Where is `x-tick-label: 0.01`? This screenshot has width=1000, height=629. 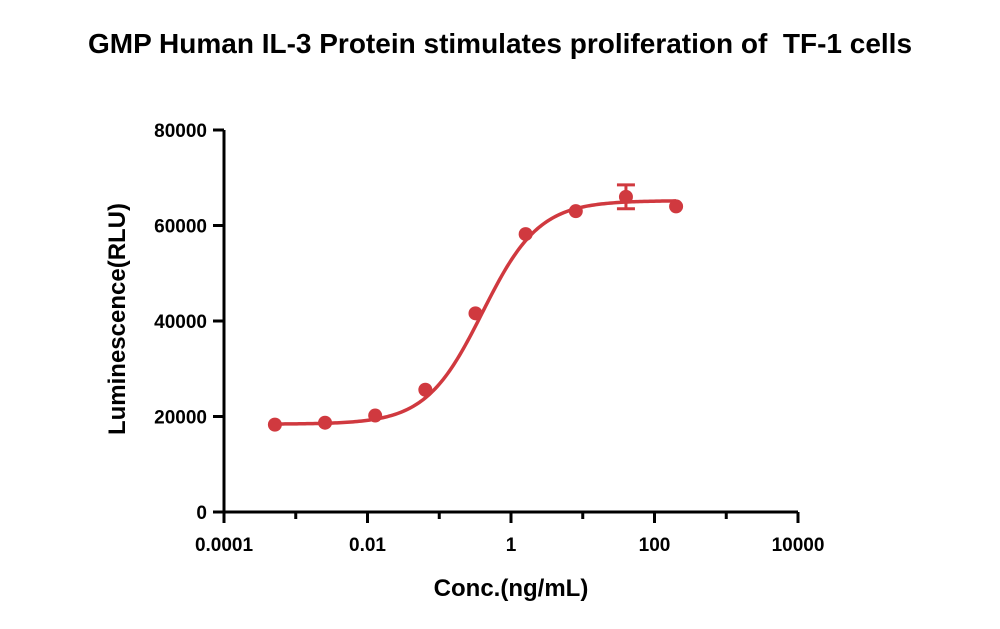 x-tick-label: 0.01 is located at coordinates (367, 545).